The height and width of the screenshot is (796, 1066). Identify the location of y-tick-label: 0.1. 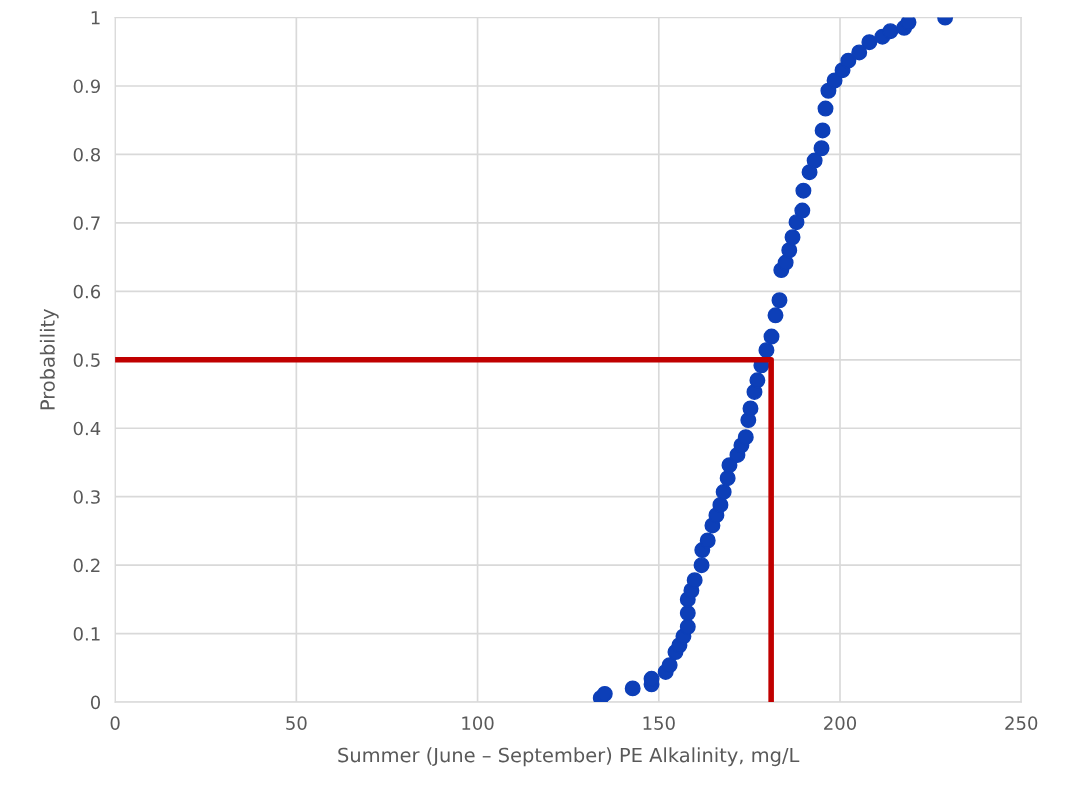
(86, 634).